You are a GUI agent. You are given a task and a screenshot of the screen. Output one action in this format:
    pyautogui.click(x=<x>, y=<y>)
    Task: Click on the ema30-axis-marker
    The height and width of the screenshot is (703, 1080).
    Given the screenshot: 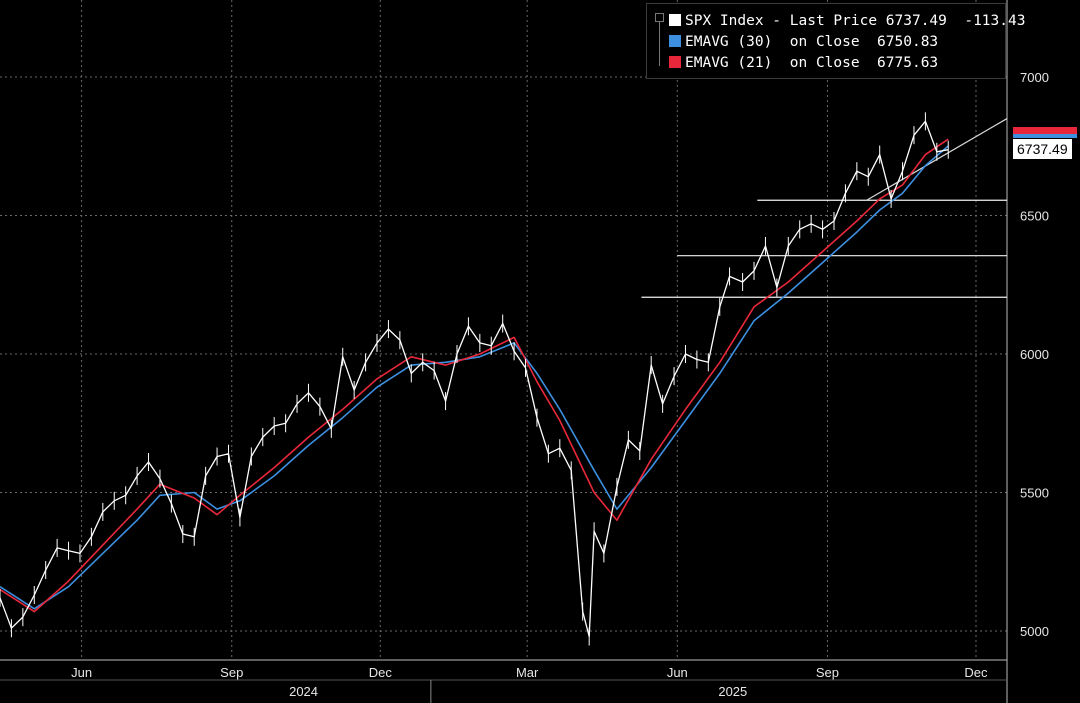 What is the action you would take?
    pyautogui.click(x=1045, y=136)
    